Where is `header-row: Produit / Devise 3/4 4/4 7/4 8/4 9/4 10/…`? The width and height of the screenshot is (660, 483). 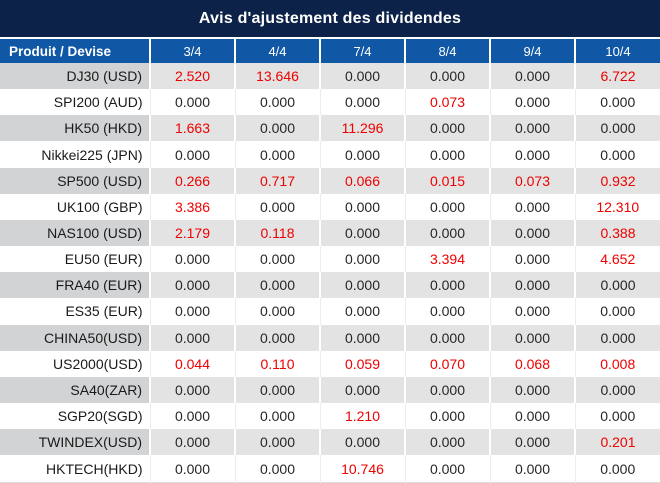
header-row: Produit / Devise 3/4 4/4 7/4 8/4 9/4 10/… is located at coordinates (330, 51).